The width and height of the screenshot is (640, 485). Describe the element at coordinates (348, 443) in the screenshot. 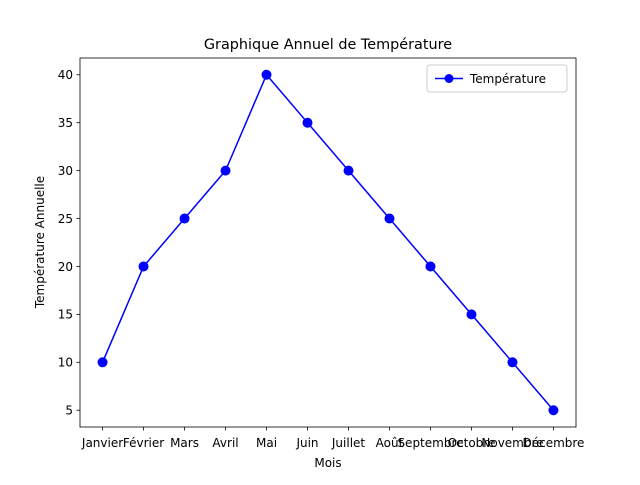

I see `x-tick-label: Juillet` at that location.